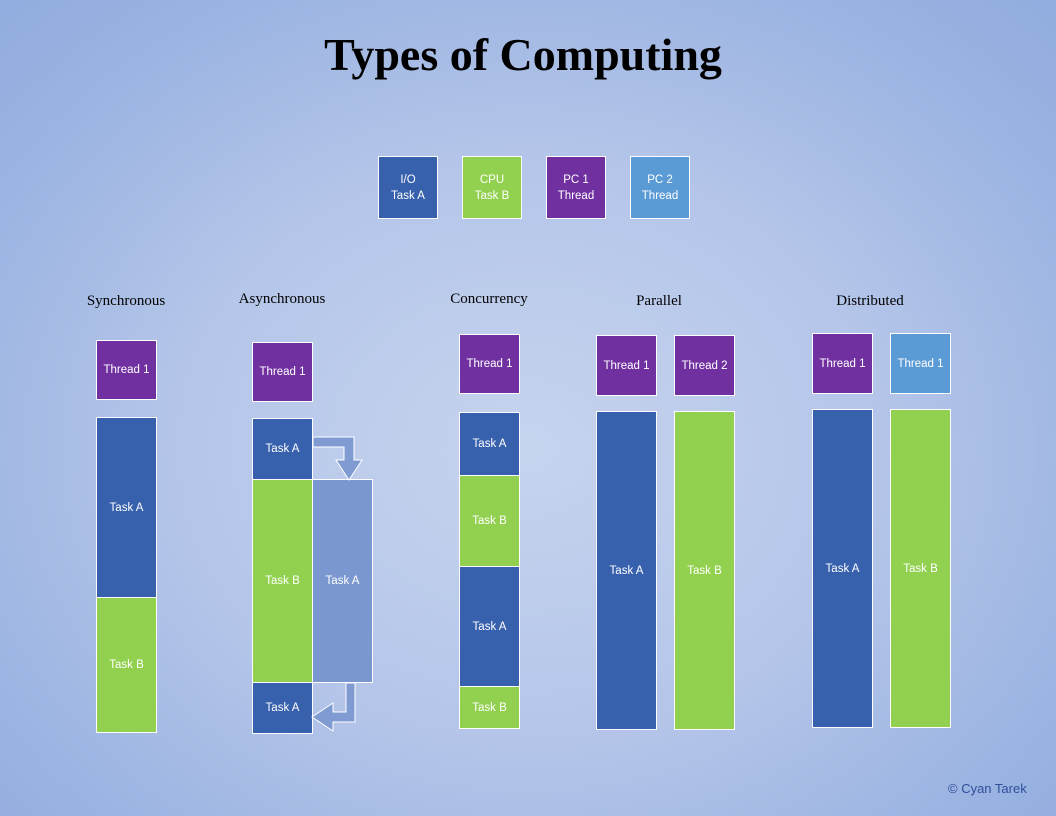 This screenshot has width=1056, height=816. I want to click on legend-io-task-a: I/O Task A, so click(408, 187).